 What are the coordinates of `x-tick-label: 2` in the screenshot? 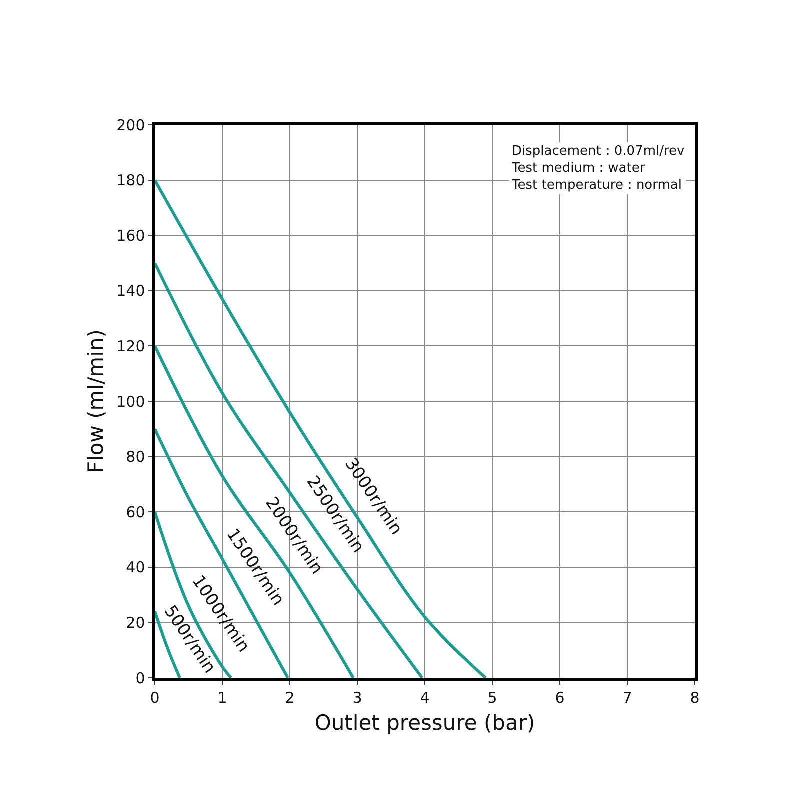 It's located at (290, 697).